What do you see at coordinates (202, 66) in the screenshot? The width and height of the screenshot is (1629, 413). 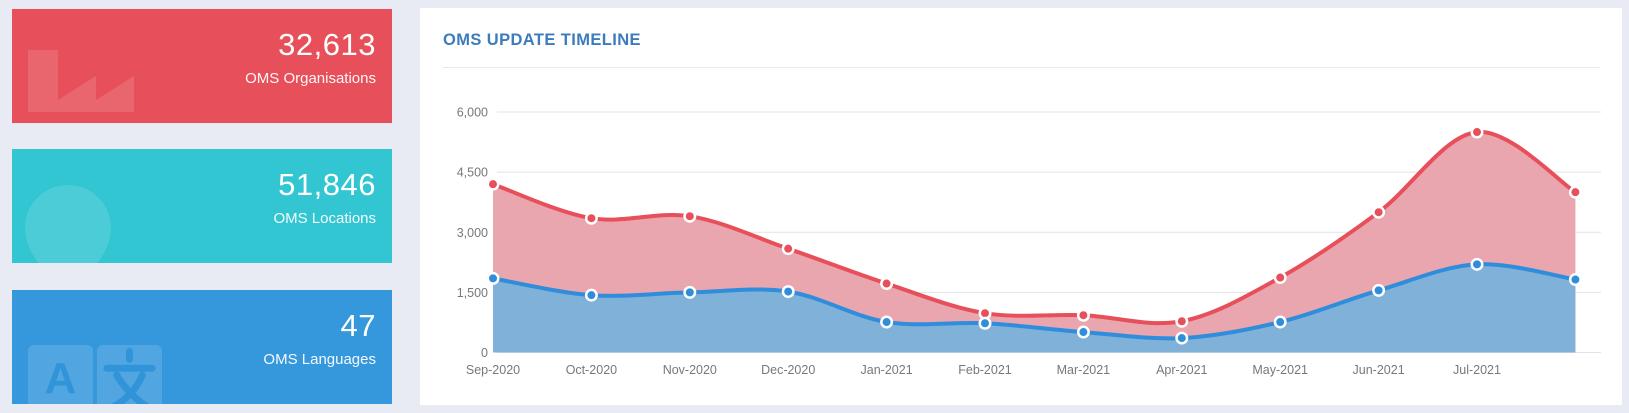 I see `stat-card-organisations: 32,613 OMS Organisations` at bounding box center [202, 66].